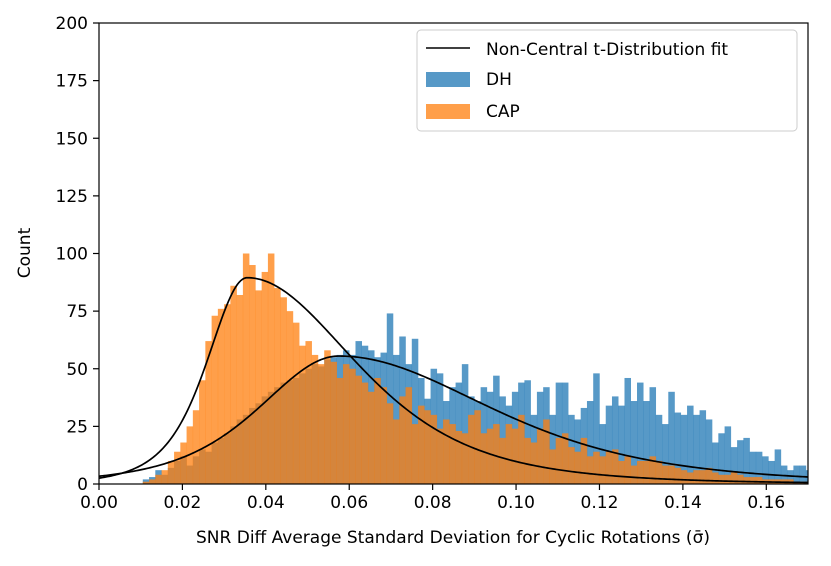  Describe the element at coordinates (72, 255) in the screenshot. I see `y-tick-label: 100` at that location.